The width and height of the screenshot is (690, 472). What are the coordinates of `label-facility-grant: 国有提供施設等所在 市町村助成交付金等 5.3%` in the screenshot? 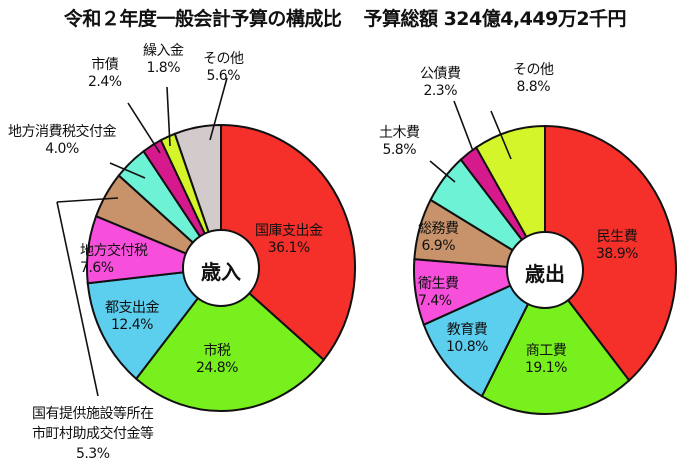 It's located at (93, 434).